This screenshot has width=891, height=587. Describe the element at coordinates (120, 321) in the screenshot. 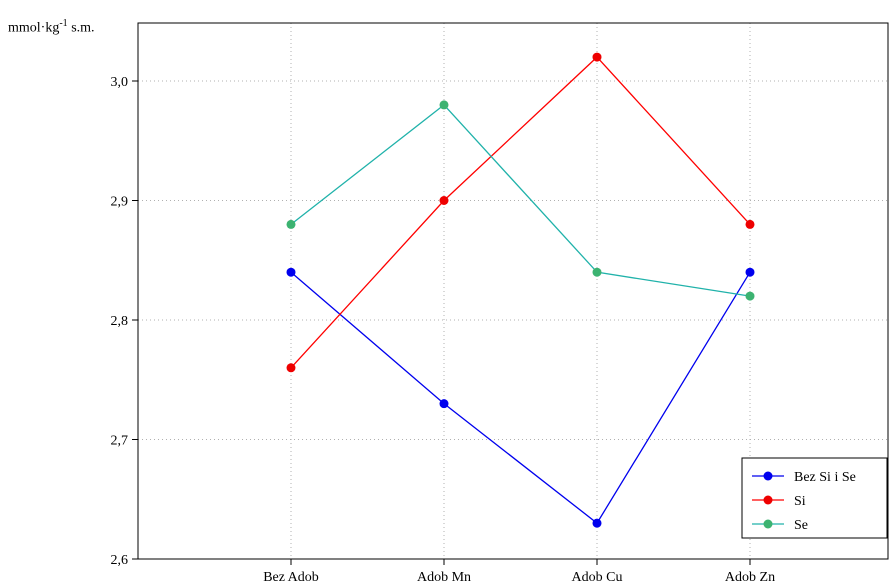

I see `y-tick-label: 2,8` at that location.